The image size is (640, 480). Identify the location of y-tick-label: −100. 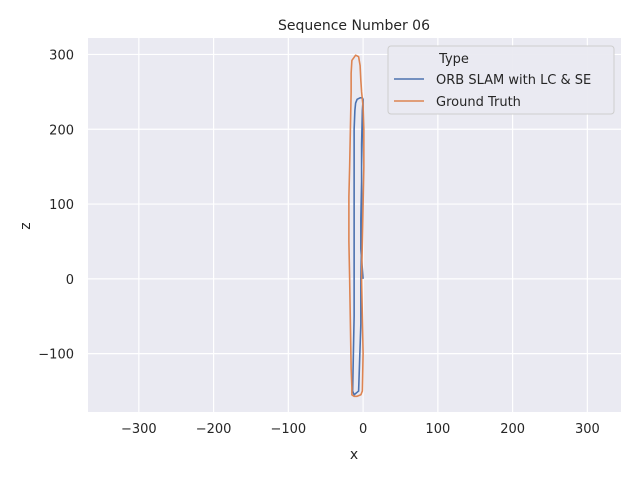
(56, 355).